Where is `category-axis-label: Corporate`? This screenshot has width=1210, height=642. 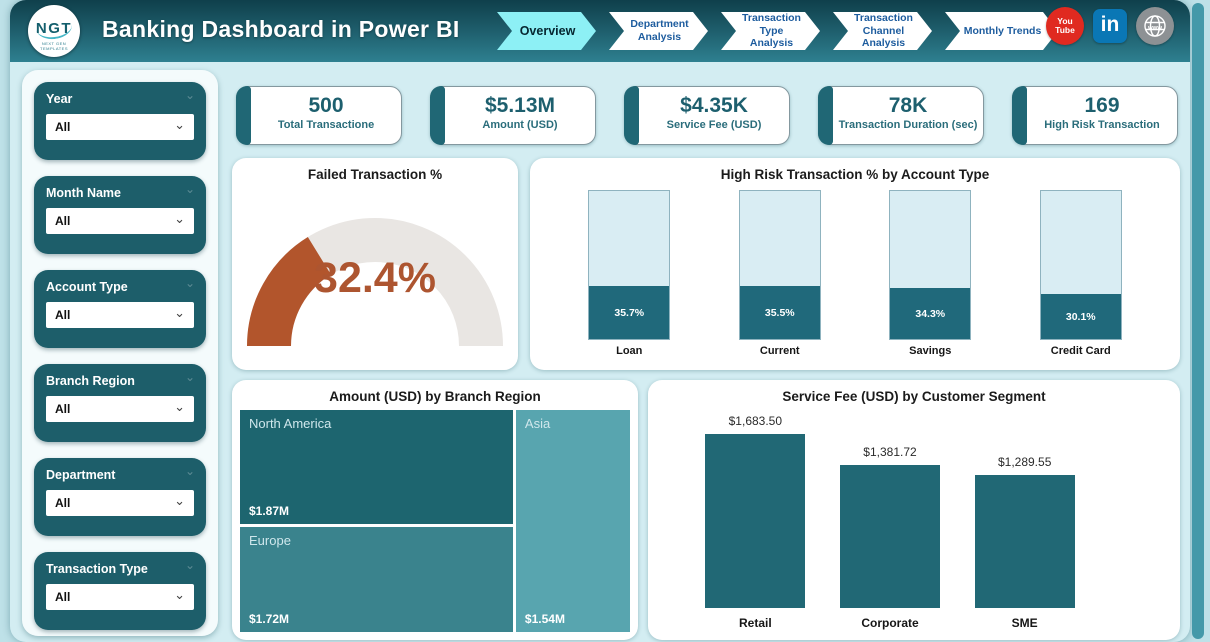 category-axis-label: Corporate is located at coordinates (890, 623).